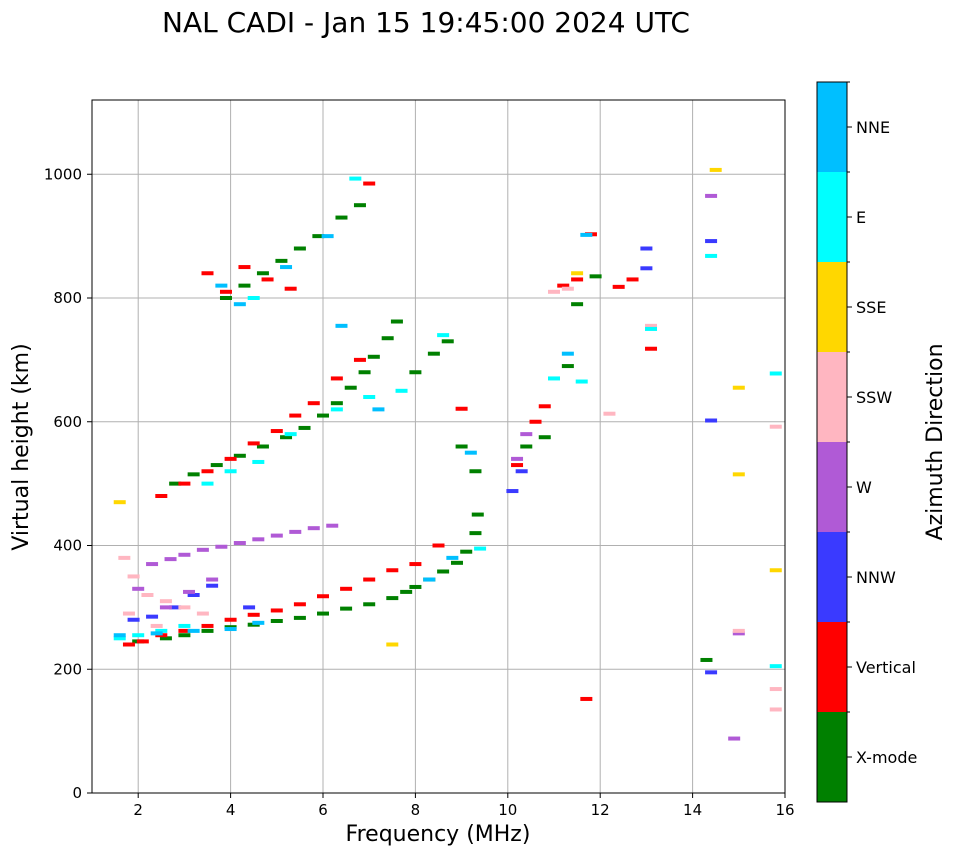 The image size is (958, 857). Describe the element at coordinates (77, 793) in the screenshot. I see `y-tick-label: 0` at that location.